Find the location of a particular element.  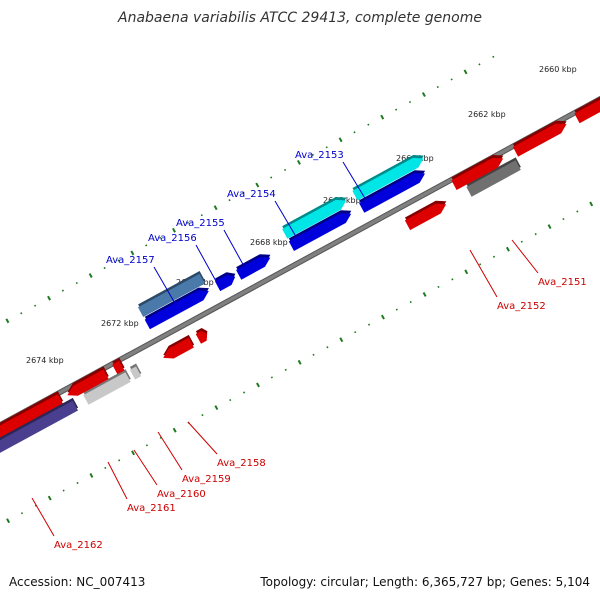

gene-ava-2154b is located at coordinates (320, 230).